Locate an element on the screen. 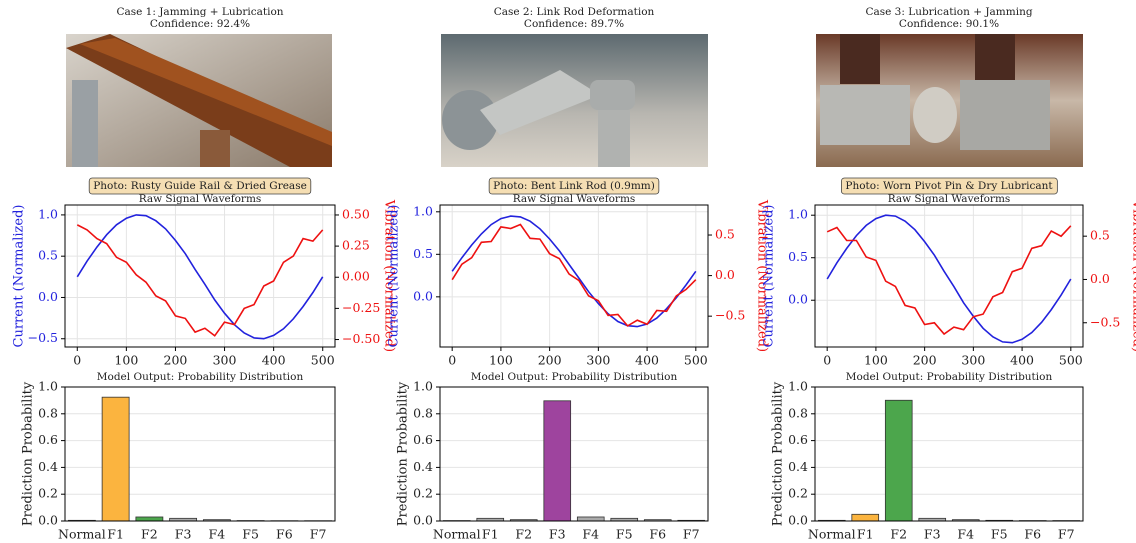 The height and width of the screenshot is (543, 1136). y-tick-label: −0.5 is located at coordinates (43, 337).